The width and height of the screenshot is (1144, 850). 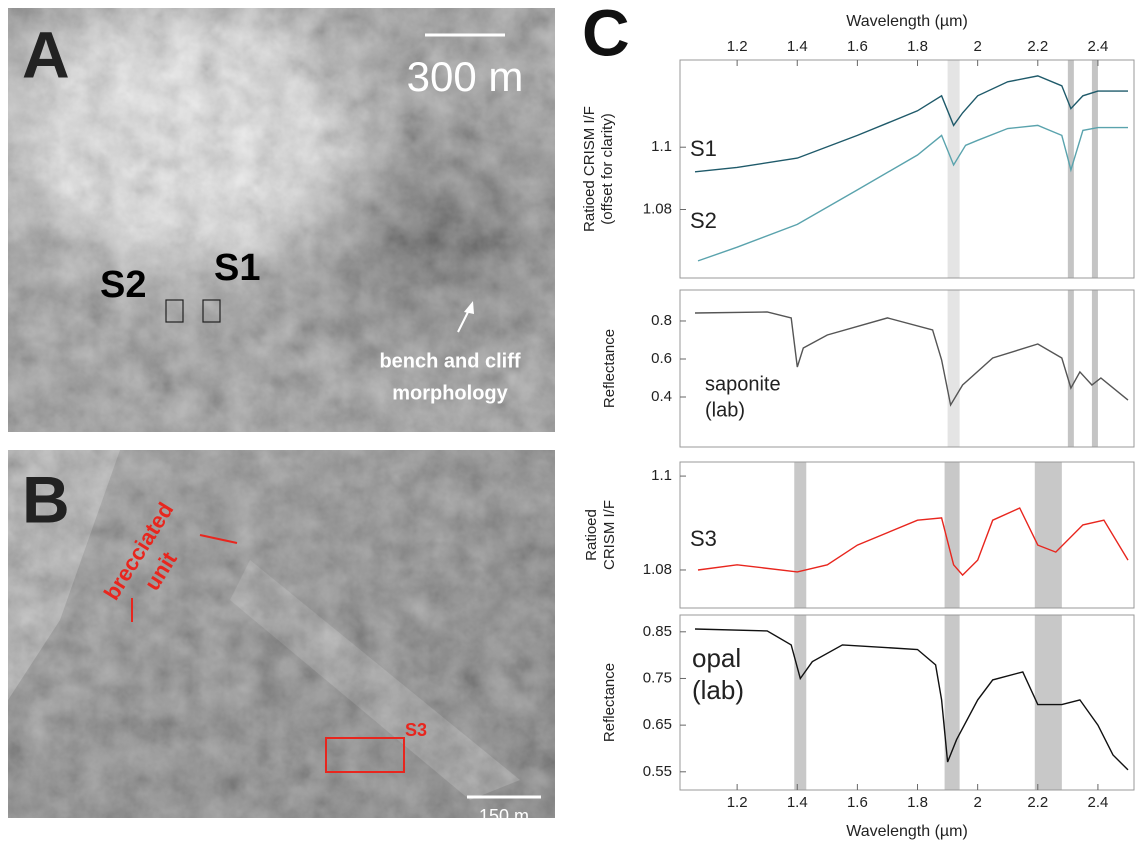 What do you see at coordinates (743, 384) in the screenshot?
I see `series-label: saponite` at bounding box center [743, 384].